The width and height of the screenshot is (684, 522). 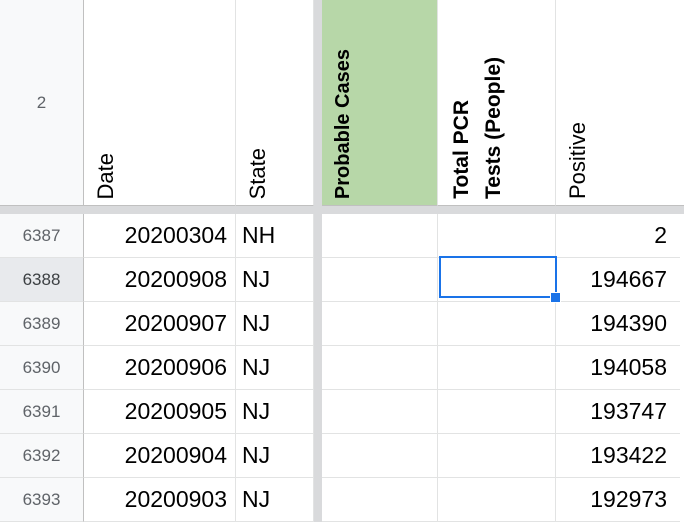 I want to click on cell-positive: 192973, so click(x=620, y=500).